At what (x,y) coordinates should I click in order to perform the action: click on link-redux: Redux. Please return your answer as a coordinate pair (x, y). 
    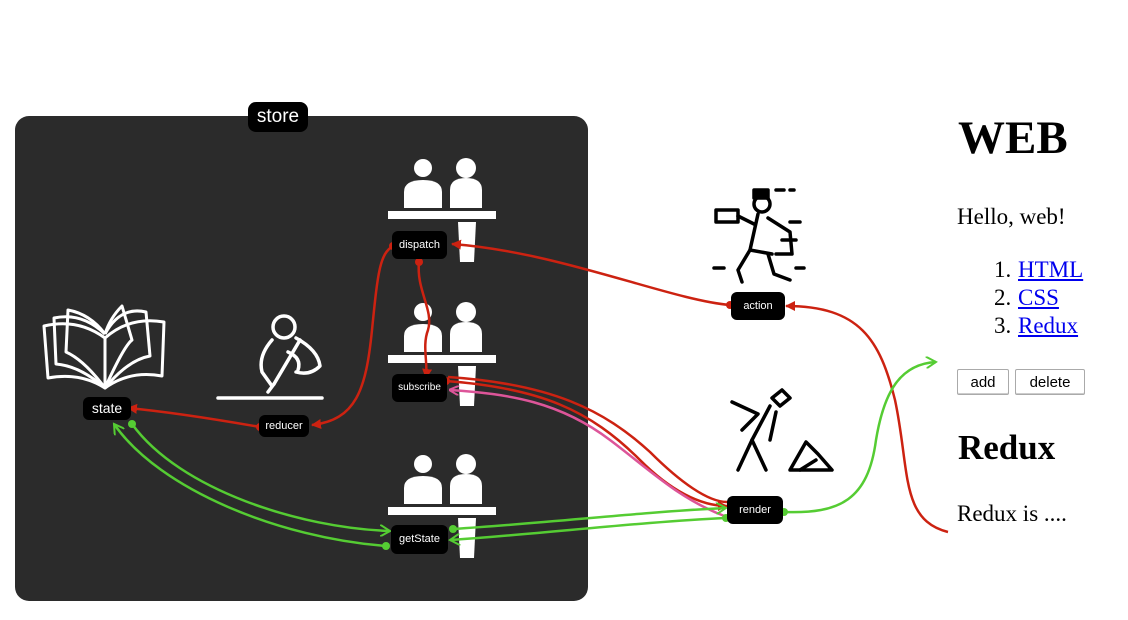
    Looking at the image, I should click on (1048, 325).